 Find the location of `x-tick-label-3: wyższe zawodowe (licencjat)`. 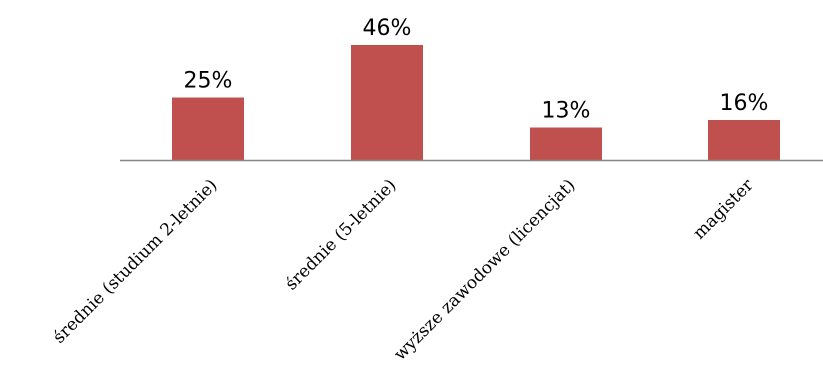

x-tick-label-3: wyższe zawodowe (licencjat) is located at coordinates (484, 269).